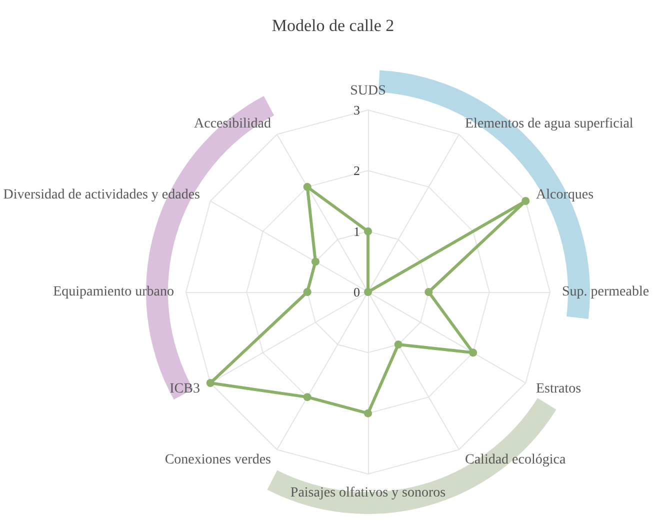 The image size is (666, 522). Describe the element at coordinates (368, 91) in the screenshot. I see `spoke-label: SUDS` at that location.